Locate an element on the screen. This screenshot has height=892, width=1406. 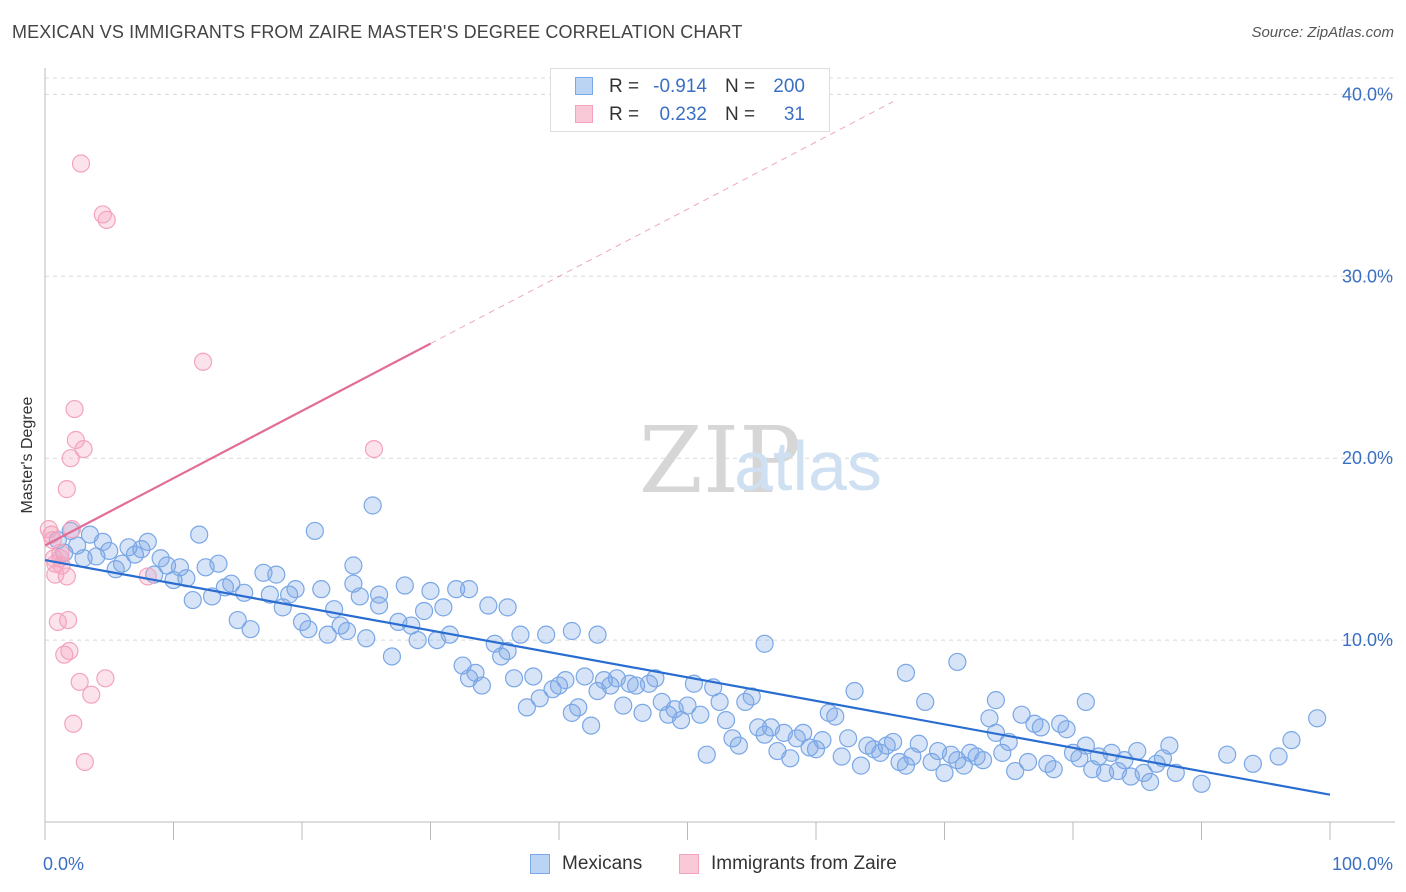
legend-row-mexicans: R = -0.914 N = 200 is located at coordinates (690, 87).